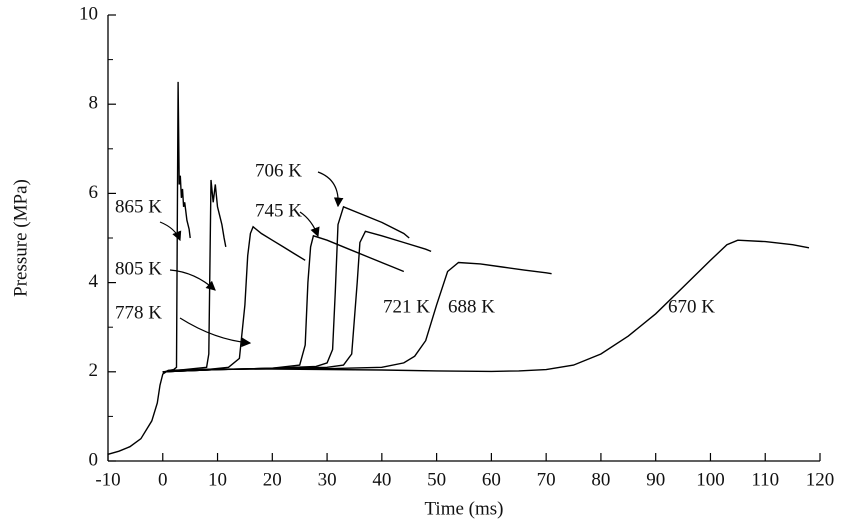  I want to click on x-tick-label: 70, so click(546, 479).